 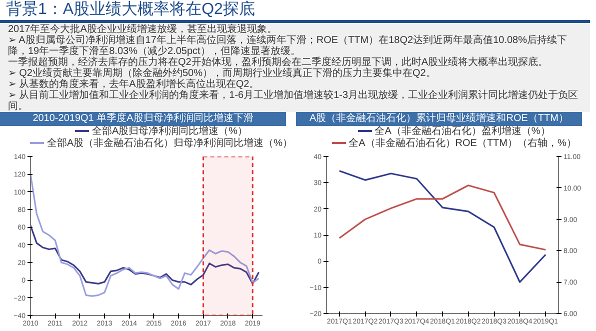 What do you see at coordinates (143, 119) in the screenshot?
I see `chart-title: 2010-2019Q1 单季度A股归母净利润同比增速下滑` at bounding box center [143, 119].